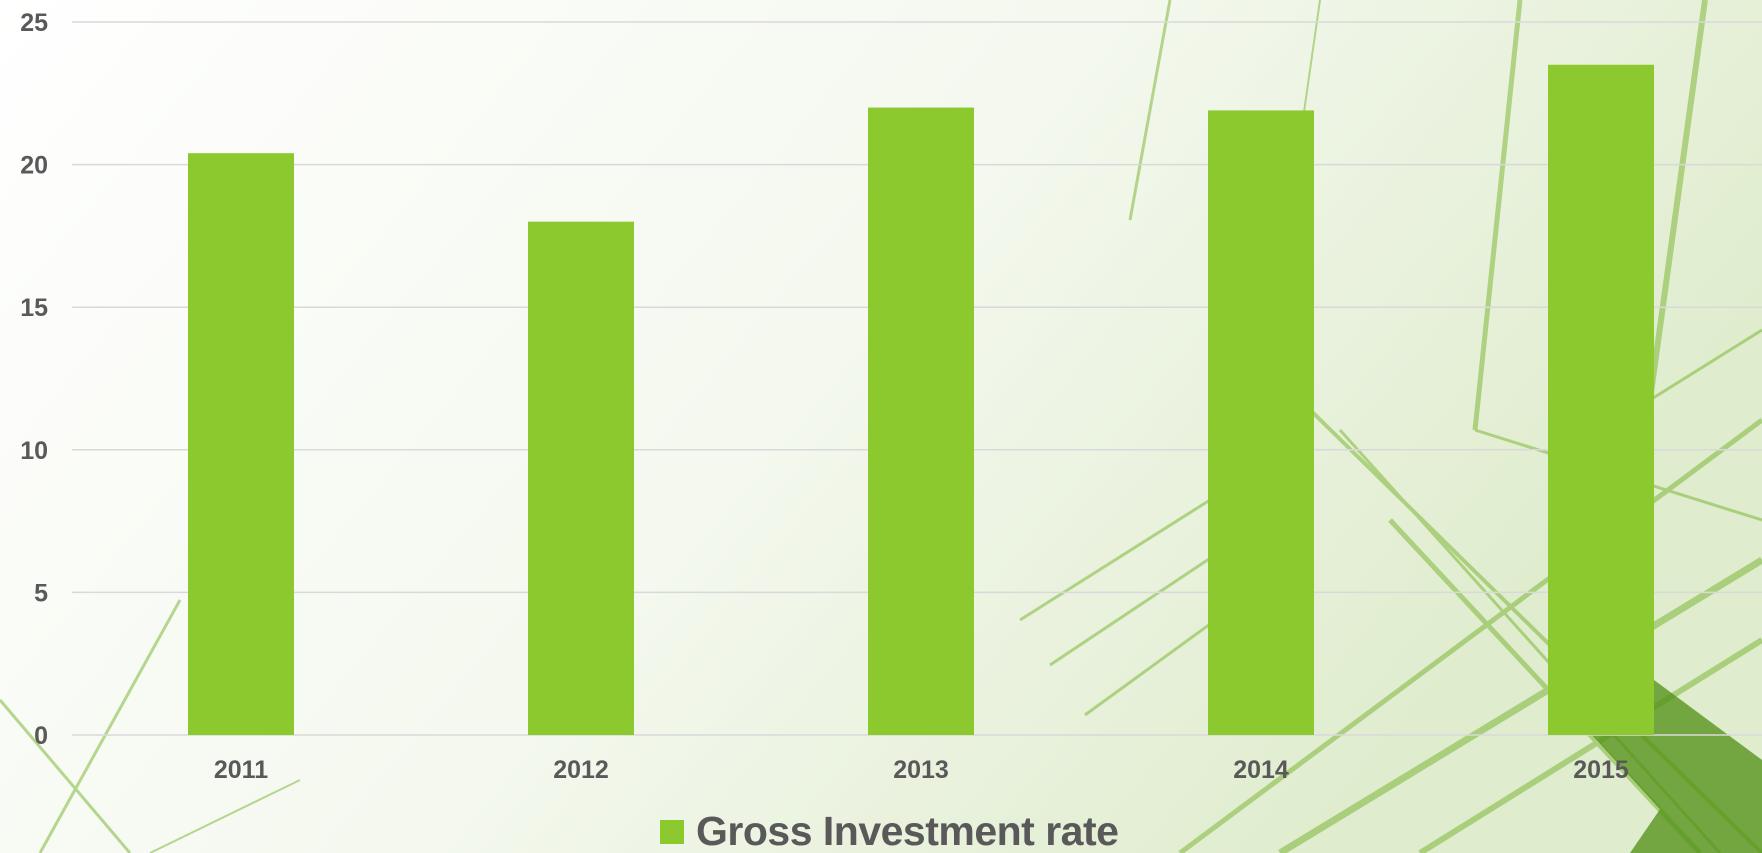  I want to click on y-axis-tick-labels: 0 5 10 15 20 25, so click(34, 379).